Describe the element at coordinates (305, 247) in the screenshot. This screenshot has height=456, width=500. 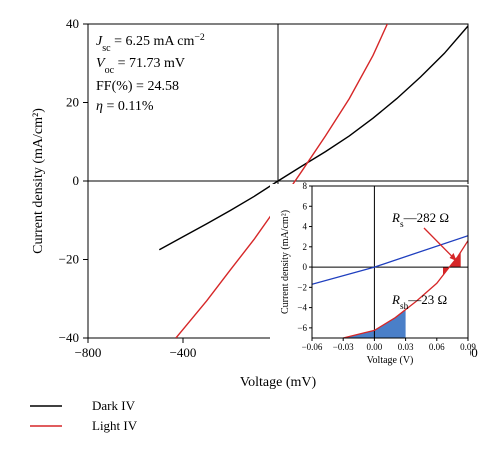
I see `inset-y-tick-label: 2` at that location.